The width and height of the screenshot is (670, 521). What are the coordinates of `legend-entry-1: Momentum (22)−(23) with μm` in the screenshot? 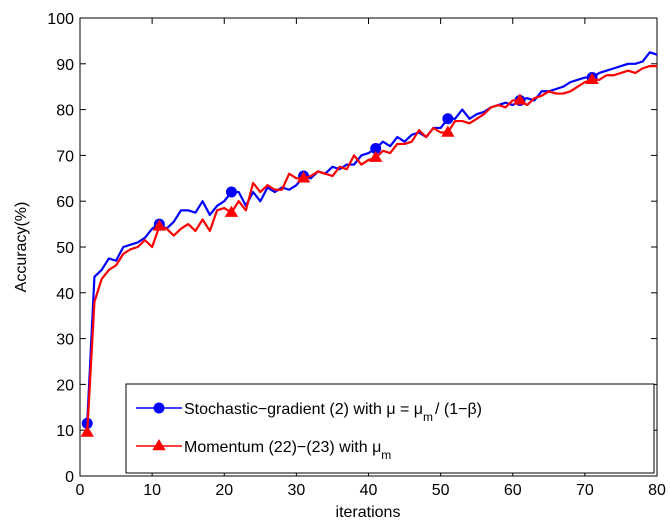 It's located at (263, 450).